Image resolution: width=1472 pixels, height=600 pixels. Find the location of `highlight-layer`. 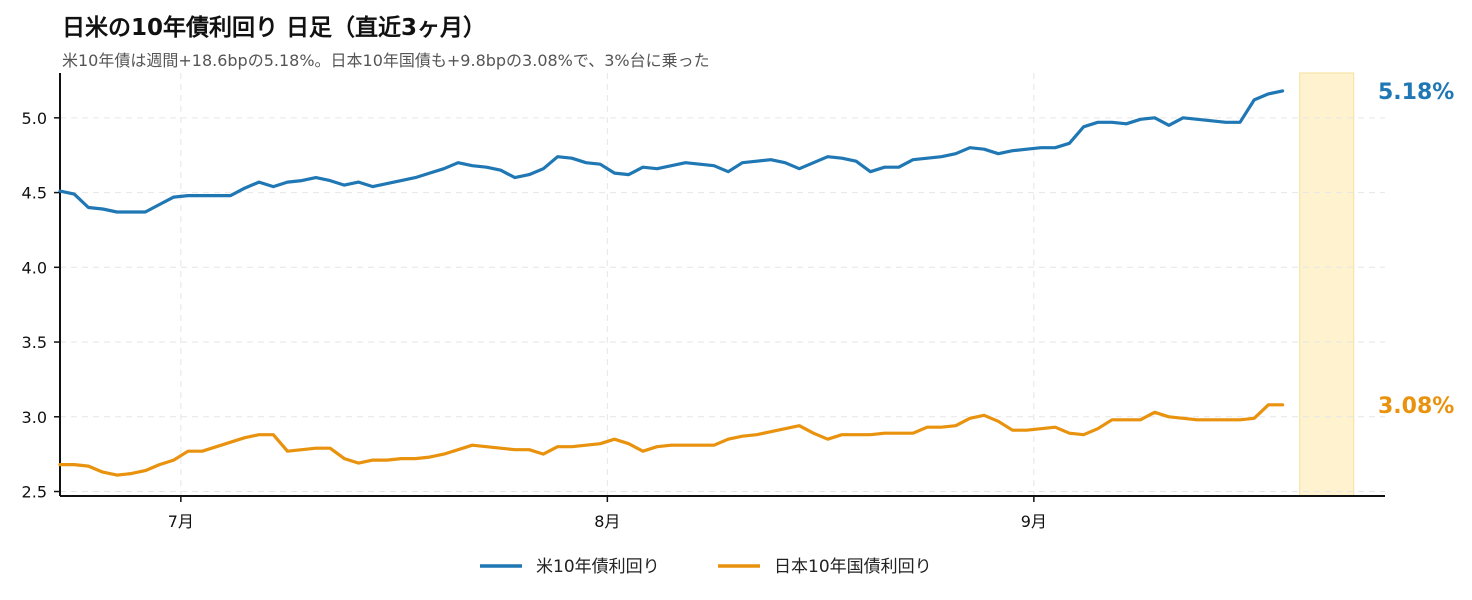

highlight-layer is located at coordinates (1327, 284).